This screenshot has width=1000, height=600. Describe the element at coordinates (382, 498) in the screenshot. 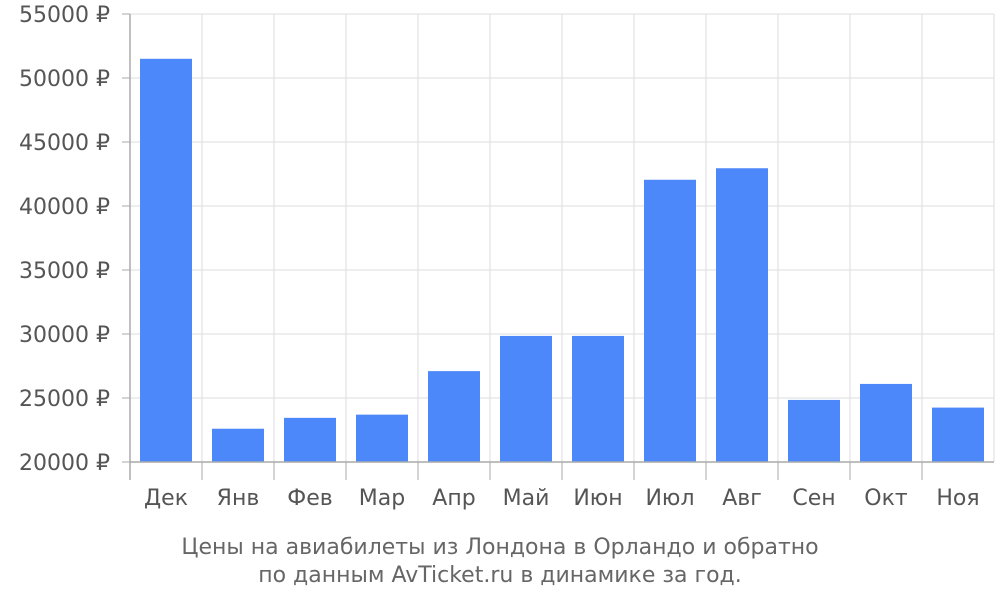

I see `x-tick-label: Мар` at that location.